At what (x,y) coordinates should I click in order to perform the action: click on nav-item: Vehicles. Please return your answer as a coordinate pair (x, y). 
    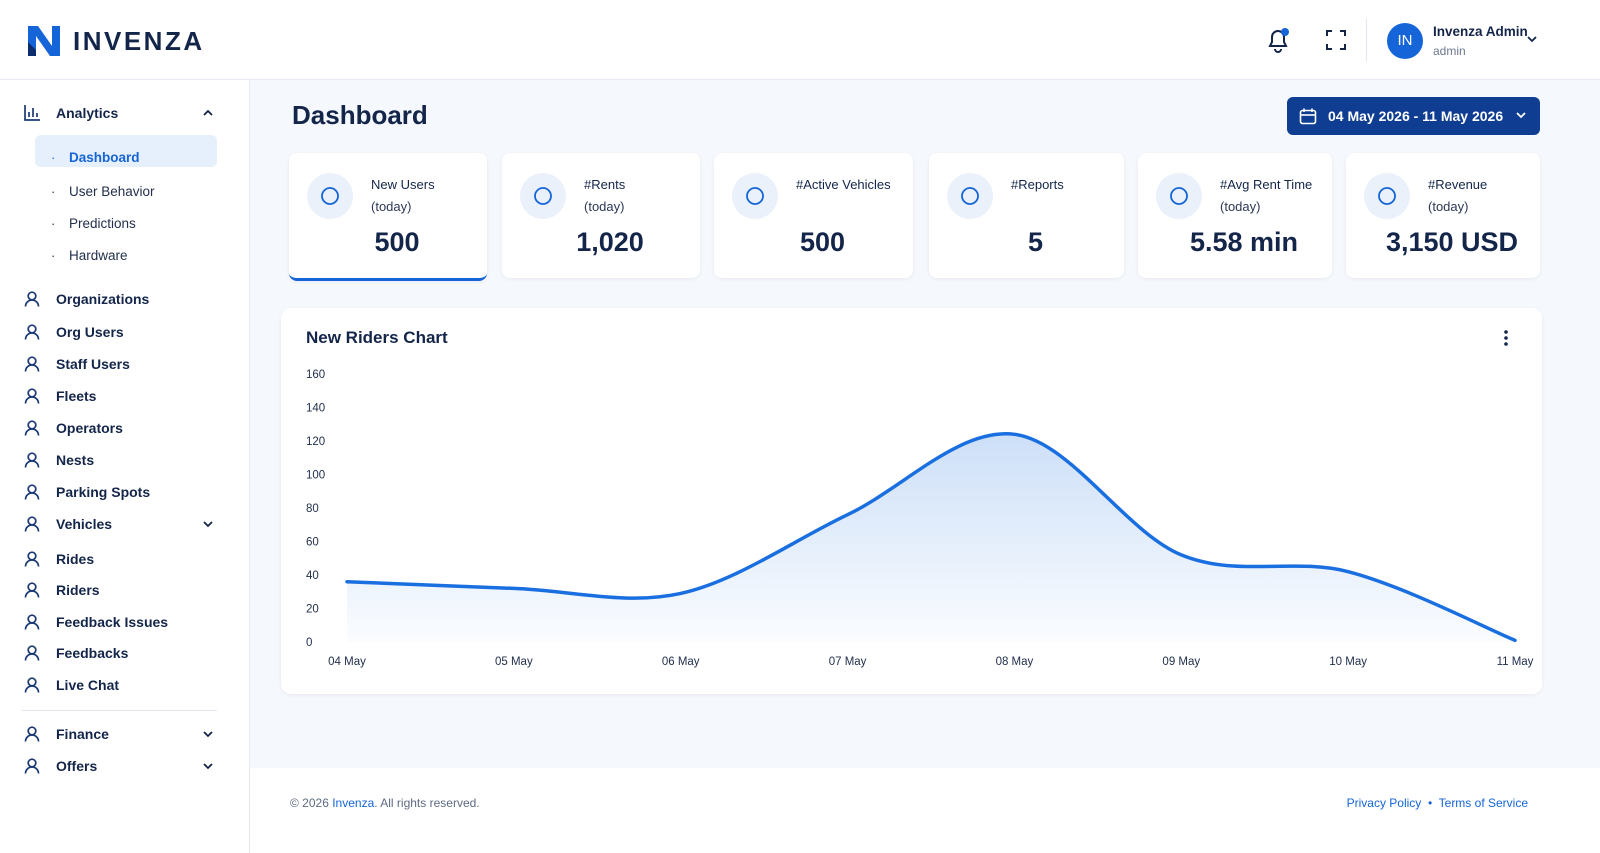
    Looking at the image, I should click on (84, 524).